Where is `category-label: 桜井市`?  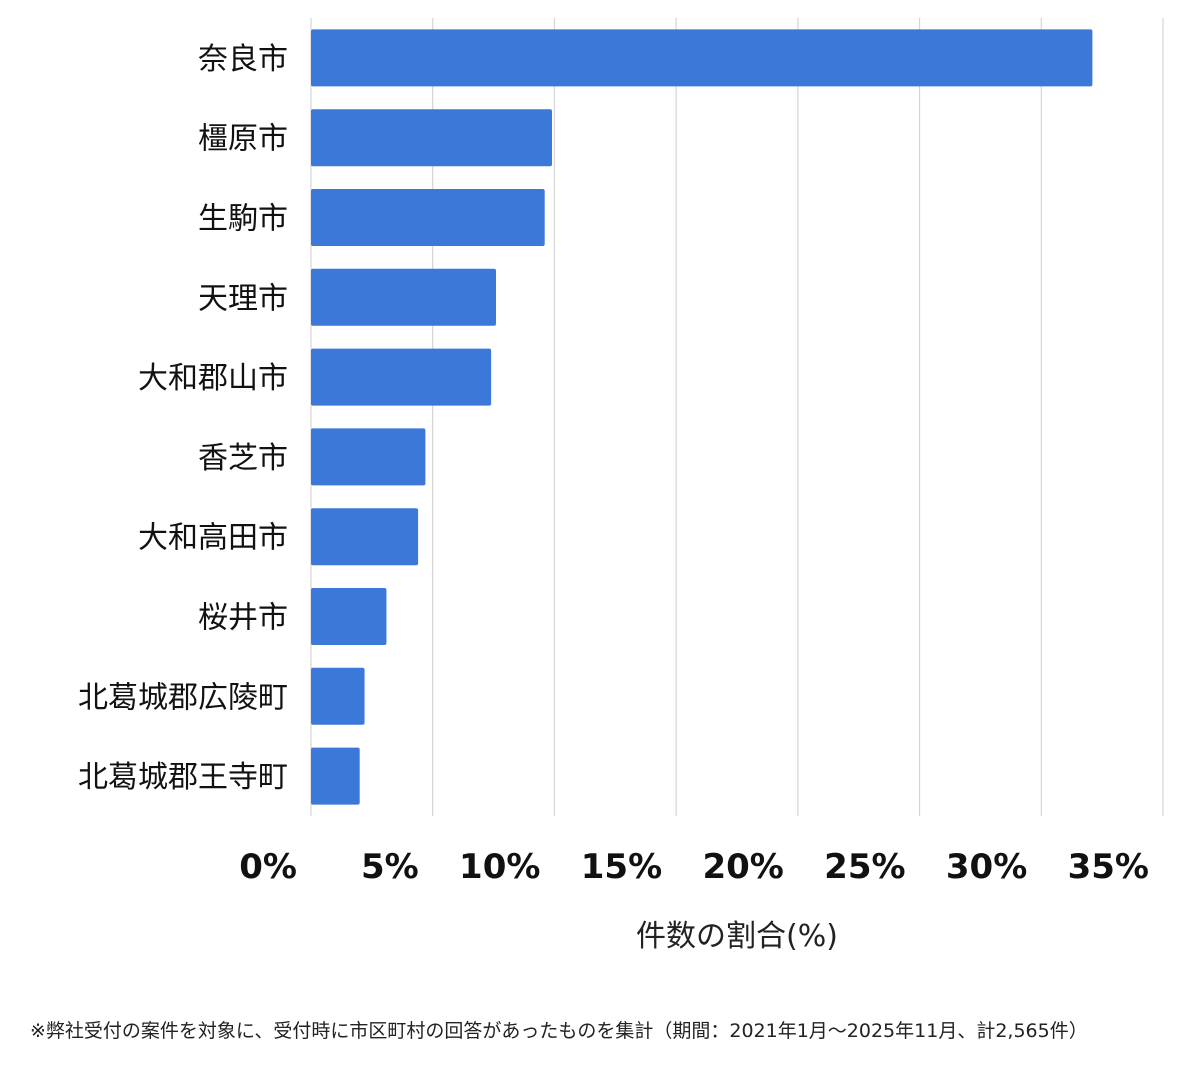
category-label: 桜井市 is located at coordinates (243, 618).